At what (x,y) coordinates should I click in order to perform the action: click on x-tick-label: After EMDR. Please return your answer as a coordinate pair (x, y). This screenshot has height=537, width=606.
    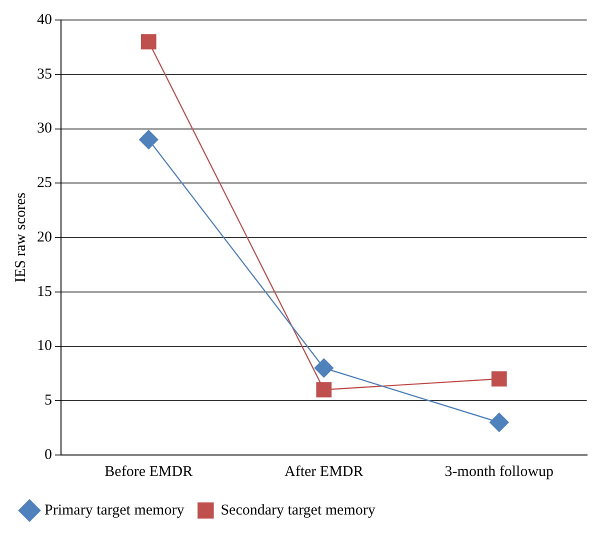
    Looking at the image, I should click on (324, 472).